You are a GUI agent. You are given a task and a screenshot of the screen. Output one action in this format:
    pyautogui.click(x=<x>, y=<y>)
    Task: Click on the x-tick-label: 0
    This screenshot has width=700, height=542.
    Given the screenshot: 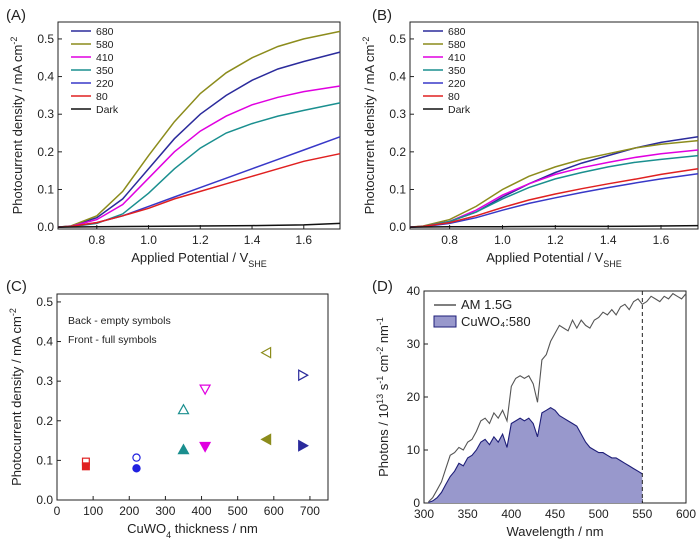 What is the action you would take?
    pyautogui.click(x=57, y=511)
    